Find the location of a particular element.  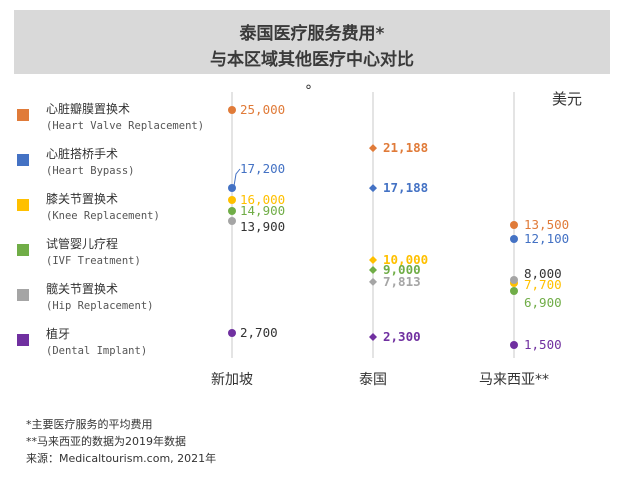

value-label-s1-c0: 17,200 is located at coordinates (262, 168).